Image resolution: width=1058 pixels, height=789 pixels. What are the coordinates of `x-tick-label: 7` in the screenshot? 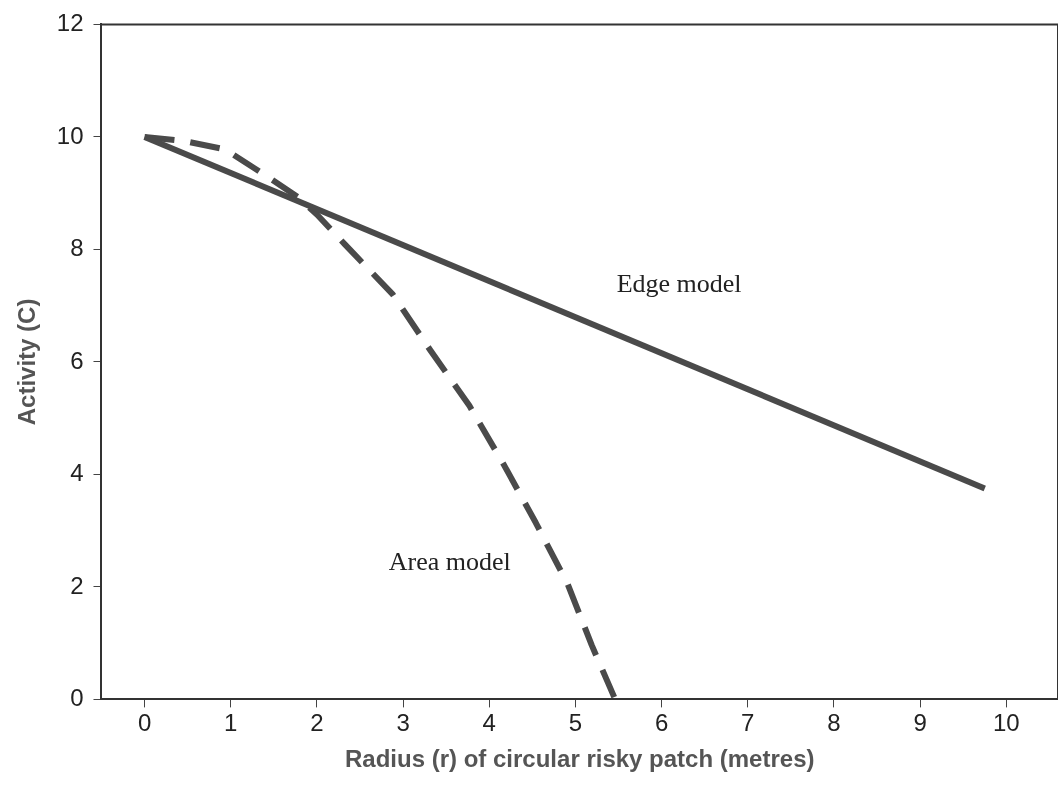 It's located at (748, 723).